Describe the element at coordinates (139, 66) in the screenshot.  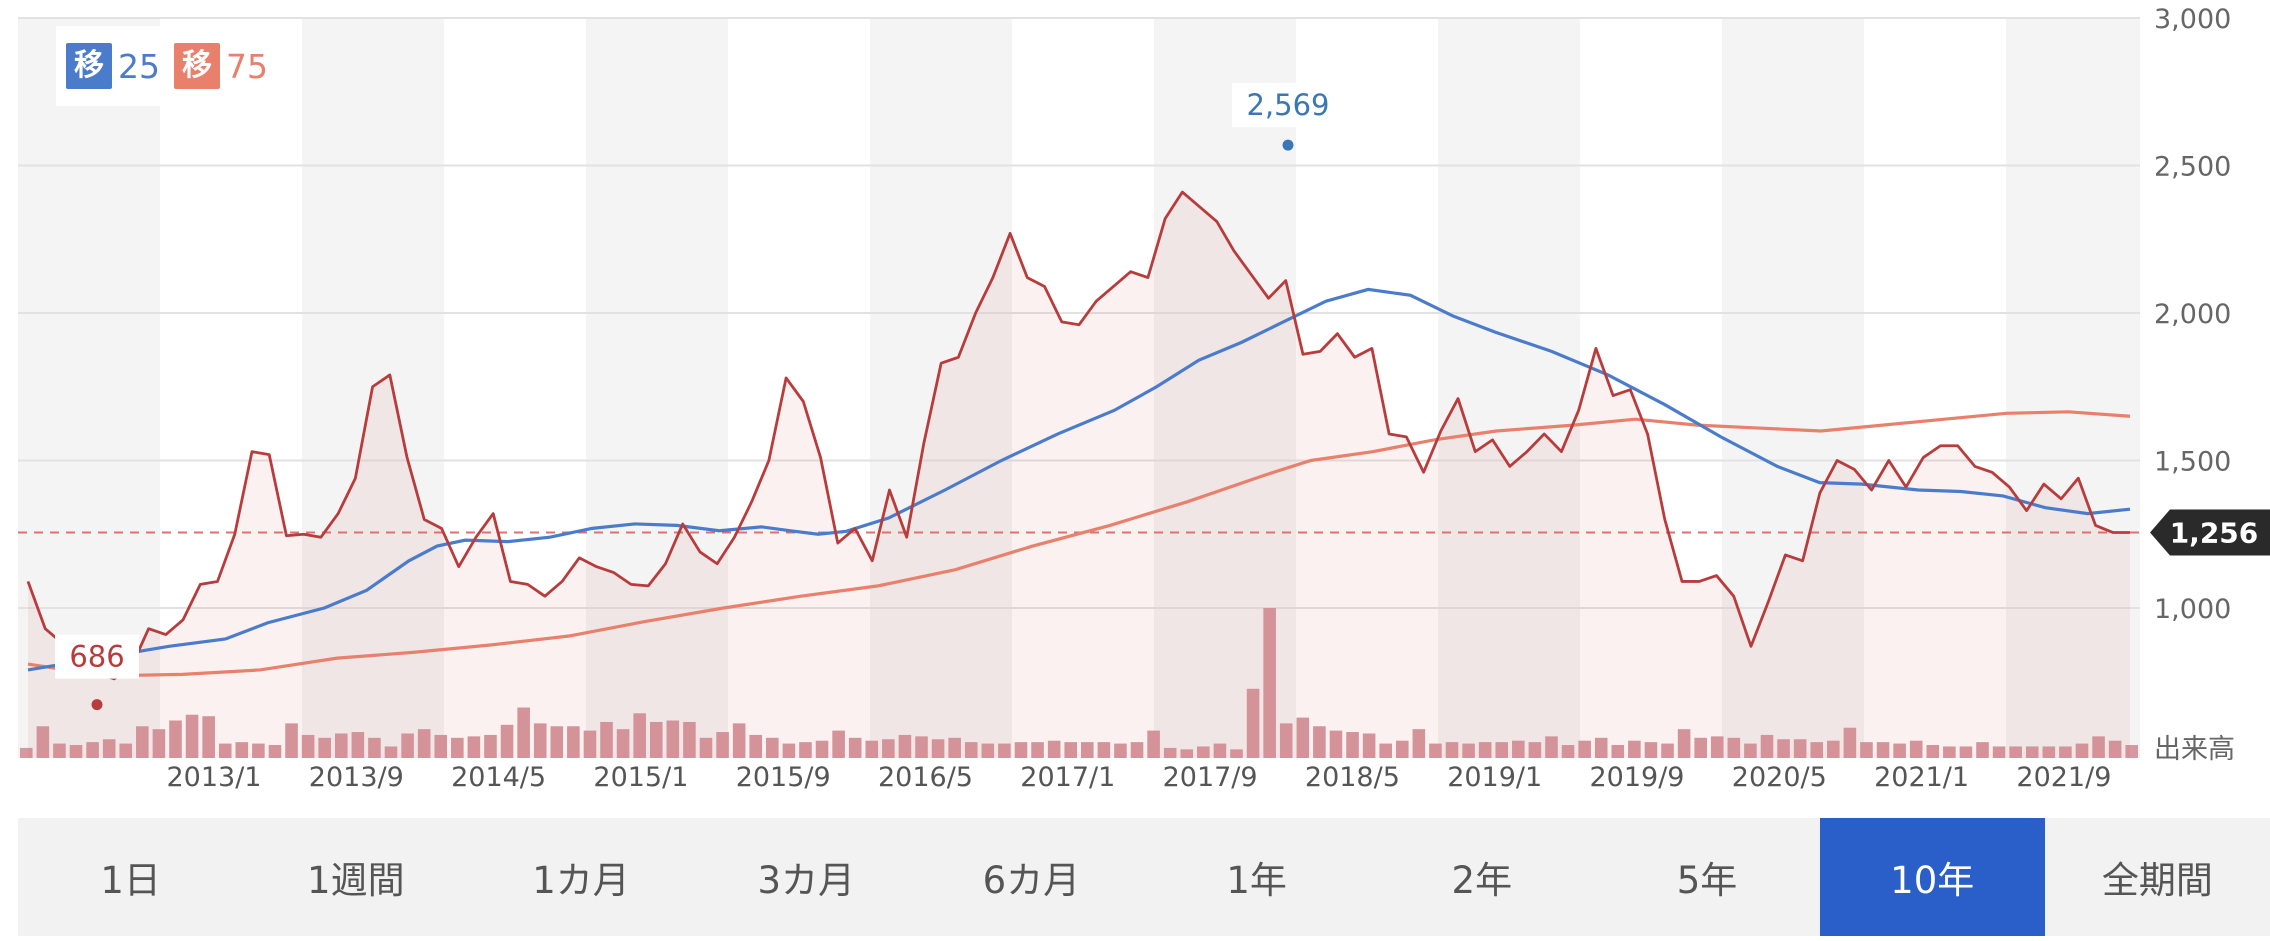
I see `ma25-label: 25` at that location.